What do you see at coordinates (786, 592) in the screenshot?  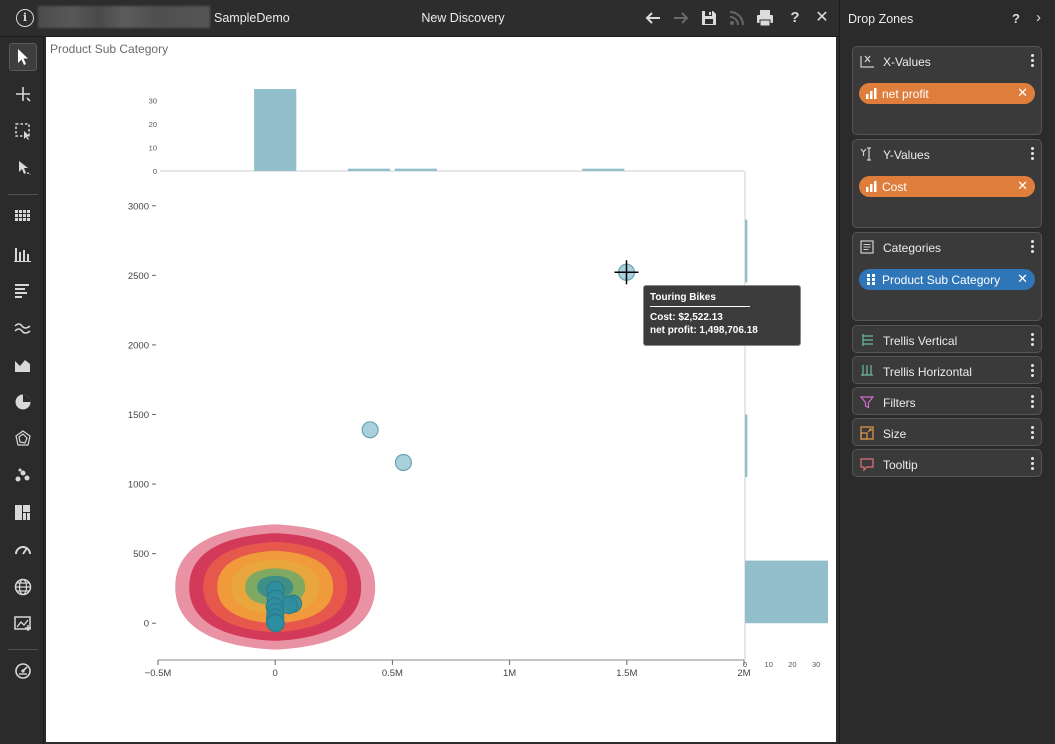 I see `marginal-y-bar` at bounding box center [786, 592].